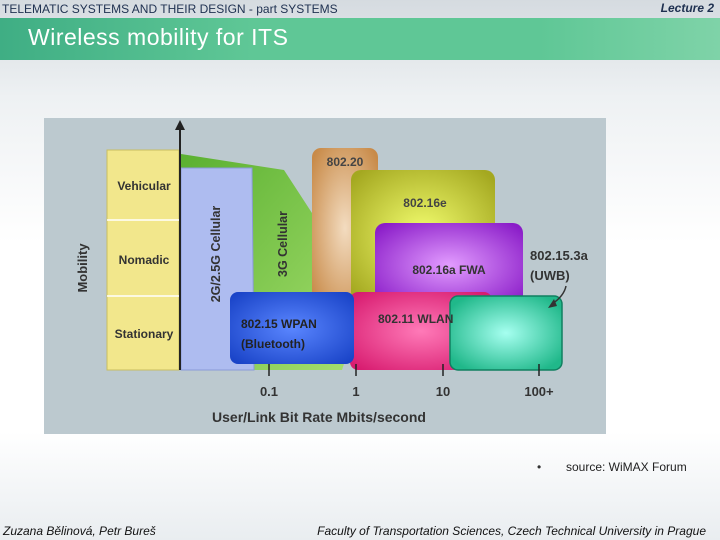 This screenshot has width=720, height=540. Describe the element at coordinates (269, 391) in the screenshot. I see `x-tick-label: 0.1` at that location.